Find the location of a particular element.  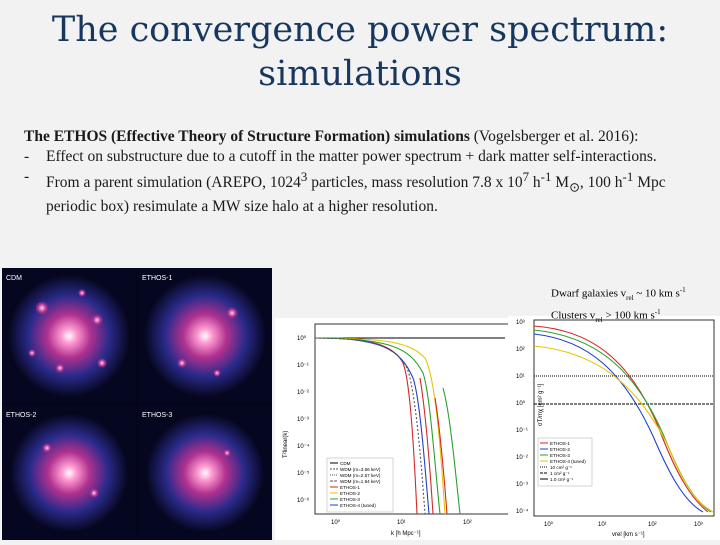

sup: 3 is located at coordinates (304, 176).